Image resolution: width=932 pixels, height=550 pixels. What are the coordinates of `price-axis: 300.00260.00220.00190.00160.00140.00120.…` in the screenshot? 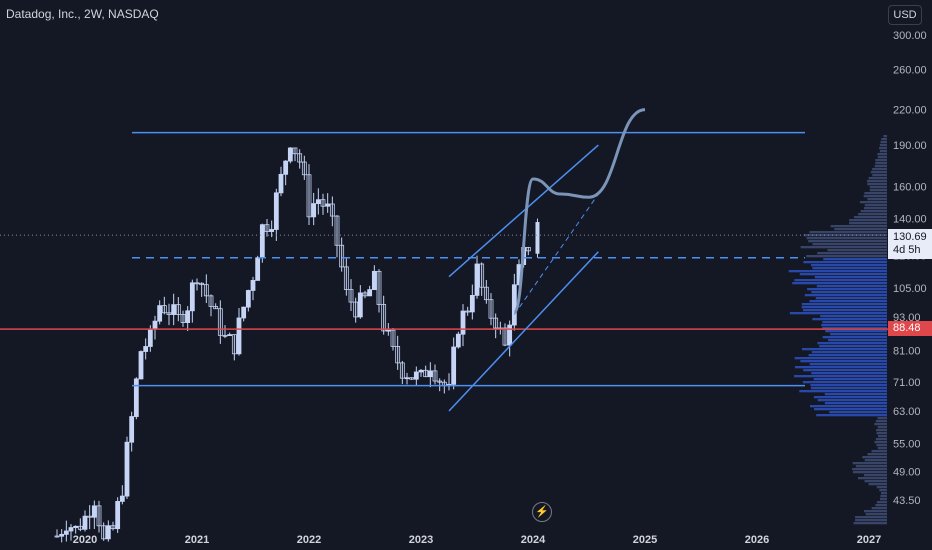 It's located at (910, 268).